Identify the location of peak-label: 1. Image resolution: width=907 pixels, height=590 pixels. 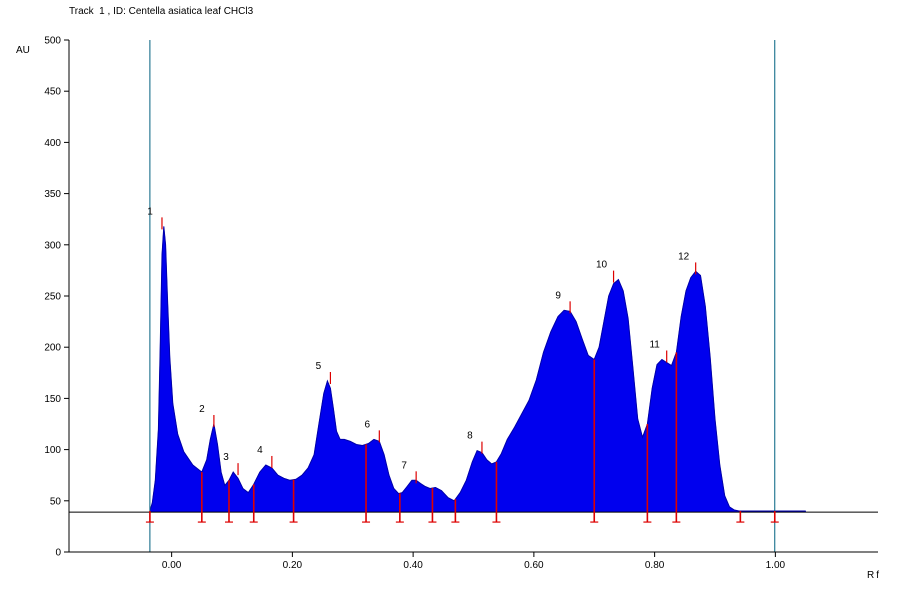
(150, 211).